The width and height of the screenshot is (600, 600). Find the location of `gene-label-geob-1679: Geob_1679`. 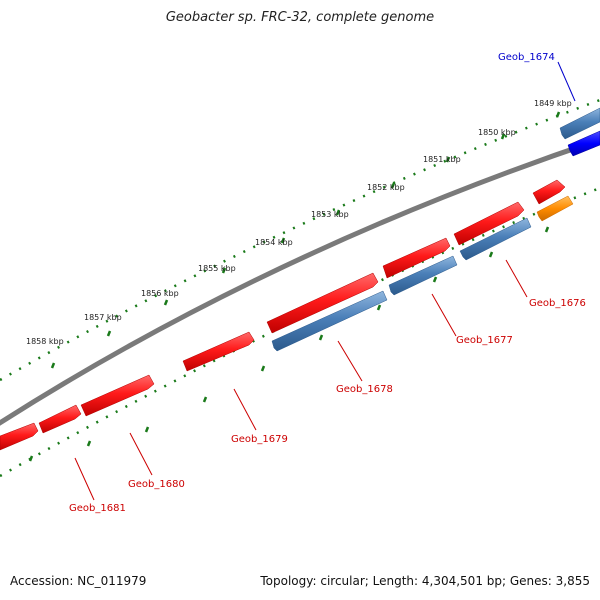

gene-label-geob-1679: Geob_1679 is located at coordinates (259, 439).